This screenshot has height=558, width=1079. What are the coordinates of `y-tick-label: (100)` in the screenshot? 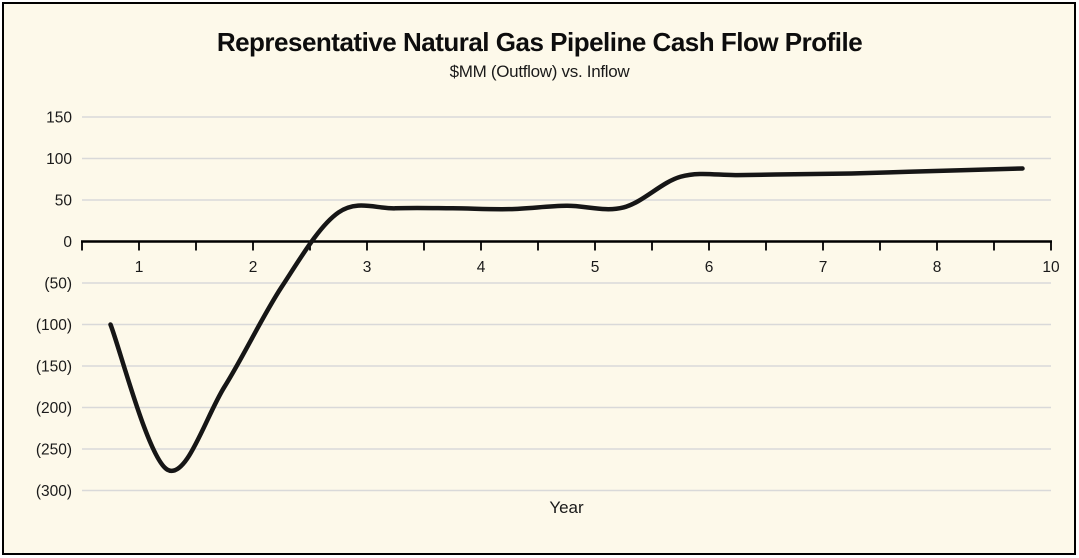 It's located at (54, 325).